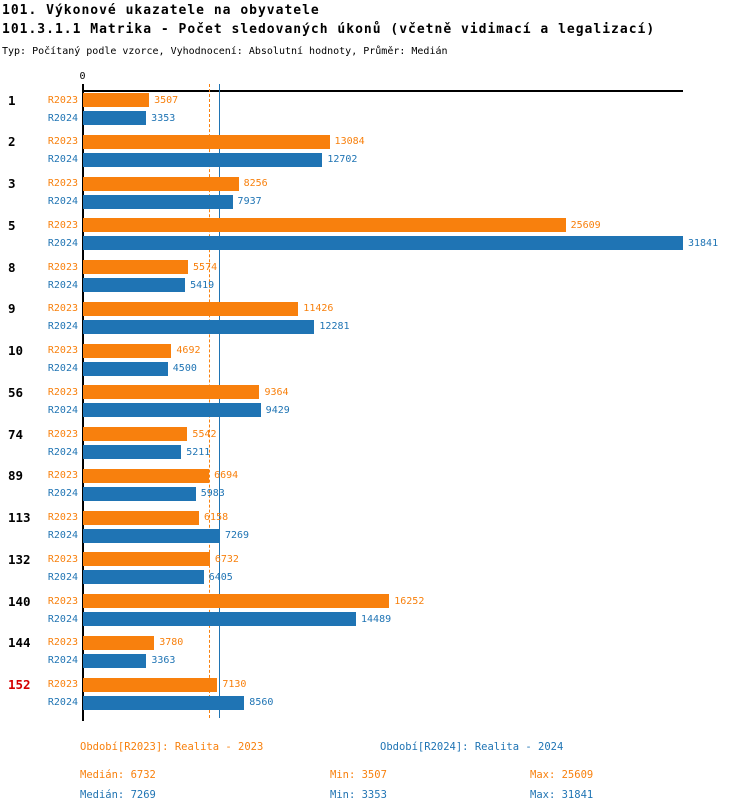 This screenshot has height=812, width=750. What do you see at coordinates (358, 795) in the screenshot?
I see `stat-min-r2024: Min: 3353` at bounding box center [358, 795].